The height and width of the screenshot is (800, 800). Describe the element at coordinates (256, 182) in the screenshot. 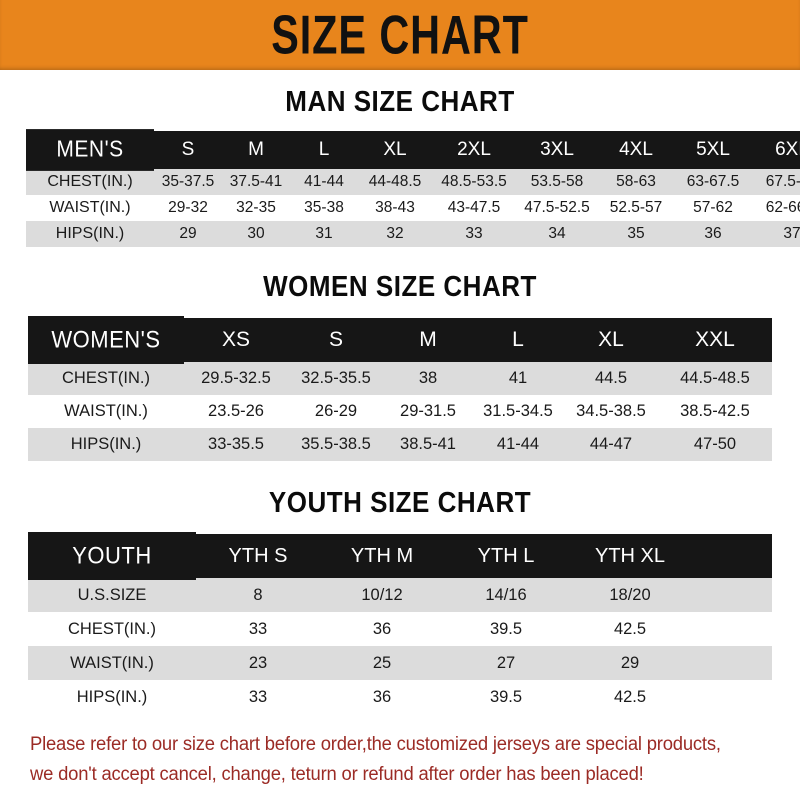

I see `men-cell: 37.5-41` at that location.